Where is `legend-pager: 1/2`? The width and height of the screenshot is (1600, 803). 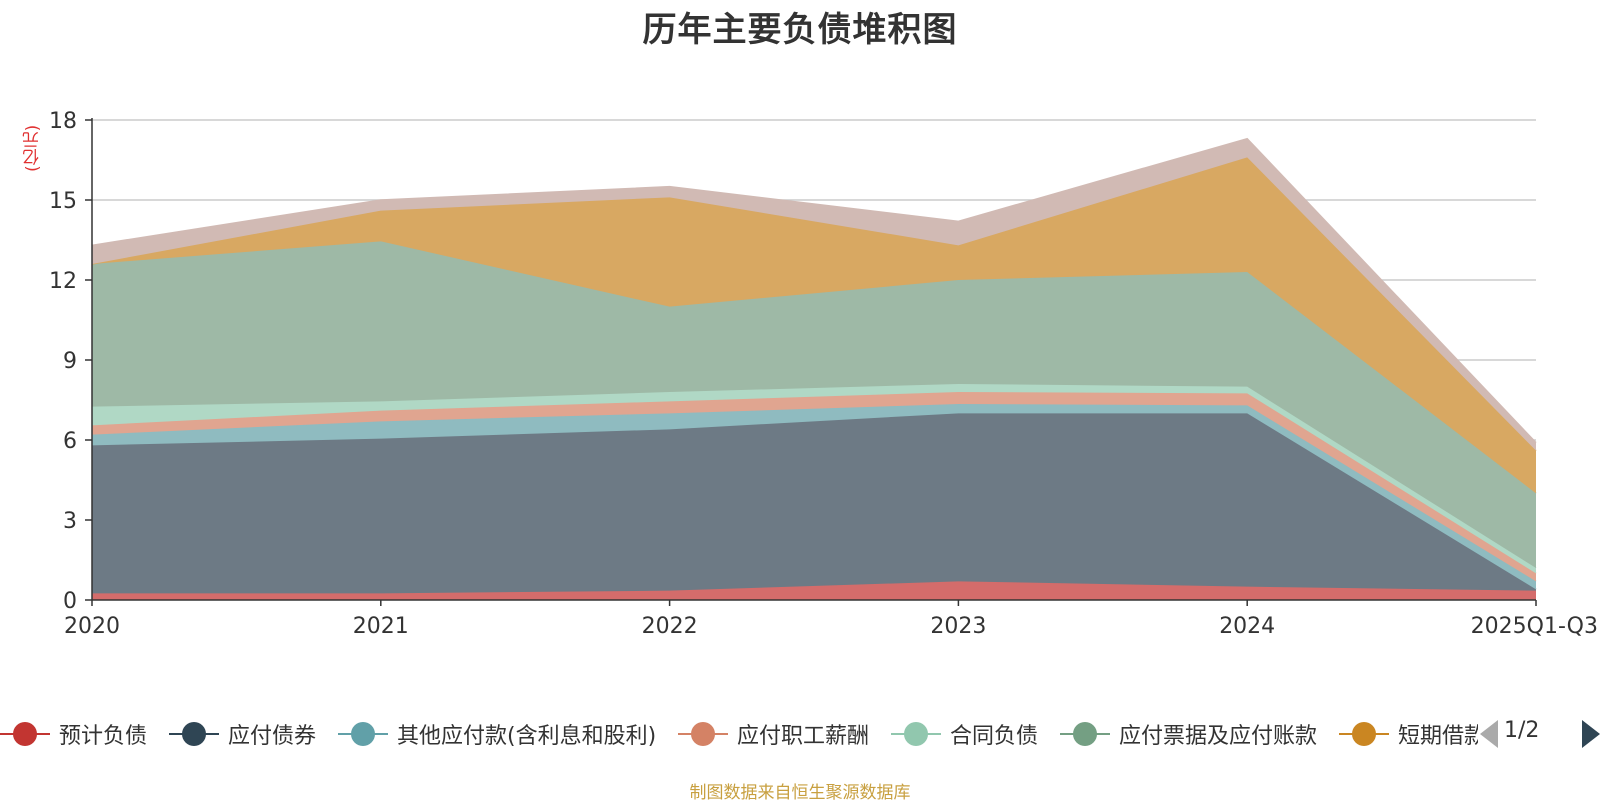 legend-pager: 1/2 is located at coordinates (1539, 734).